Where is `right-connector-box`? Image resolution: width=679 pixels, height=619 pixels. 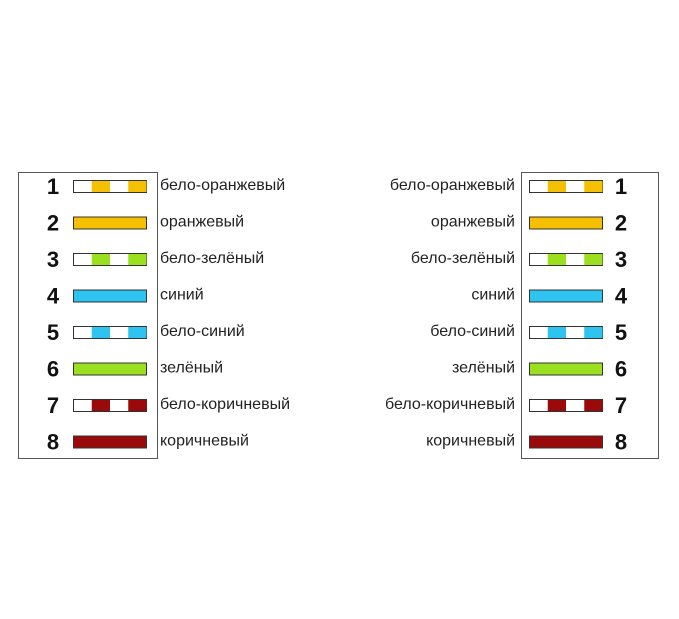 right-connector-box is located at coordinates (590, 315).